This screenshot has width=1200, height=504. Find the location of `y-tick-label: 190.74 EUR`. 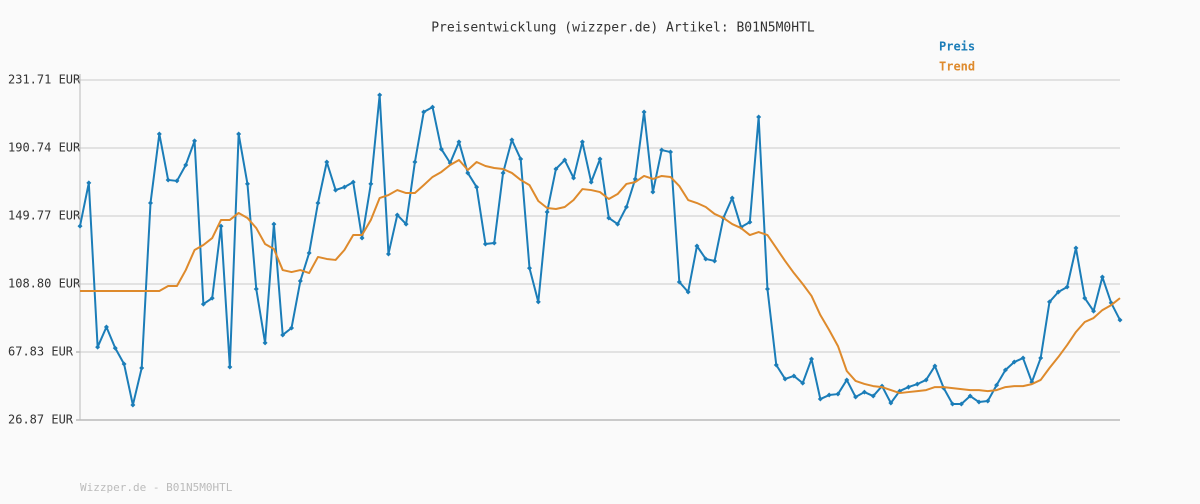

y-tick-label: 190.74 EUR is located at coordinates (44, 148).